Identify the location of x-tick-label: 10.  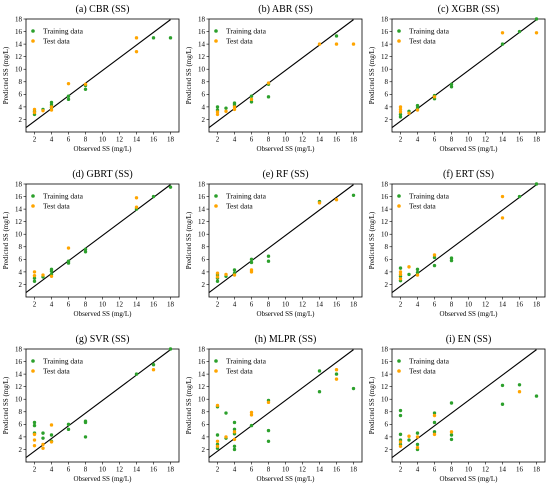
(103, 470).